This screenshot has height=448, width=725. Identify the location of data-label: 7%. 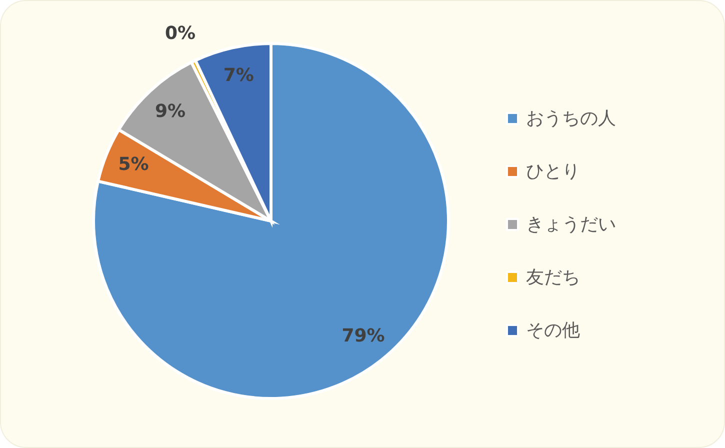
(238, 75).